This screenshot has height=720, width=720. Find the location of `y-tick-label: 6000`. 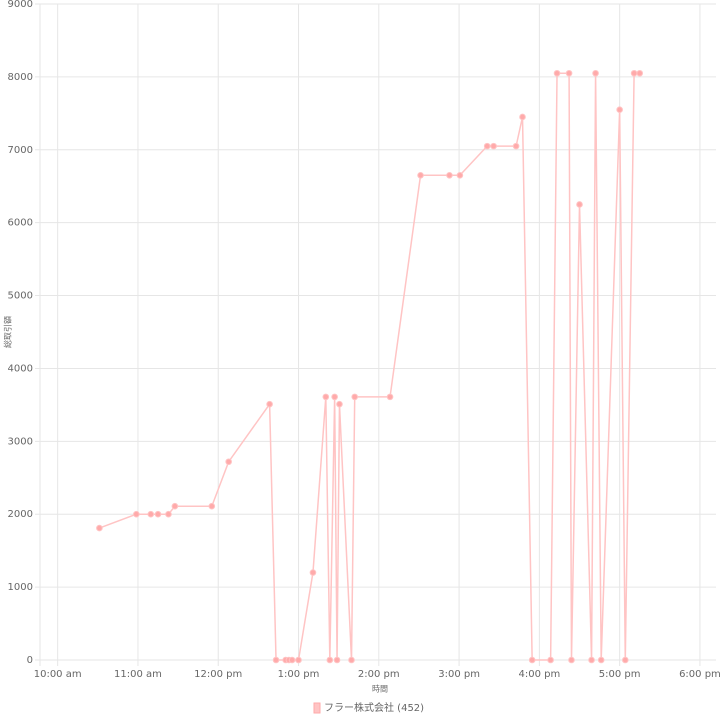

y-tick-label: 6000 is located at coordinates (20, 223).